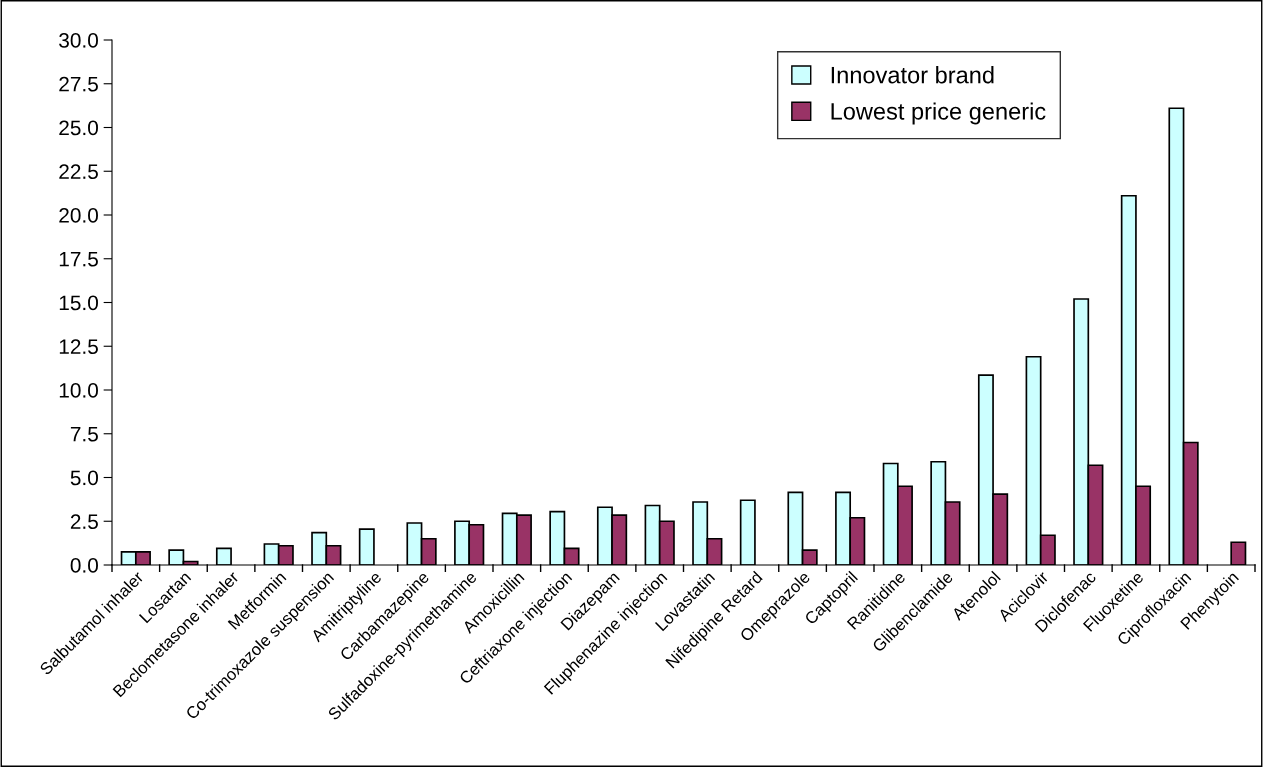 The width and height of the screenshot is (1263, 767). What do you see at coordinates (78, 215) in the screenshot?
I see `y-tick-label: 20.0` at bounding box center [78, 215].